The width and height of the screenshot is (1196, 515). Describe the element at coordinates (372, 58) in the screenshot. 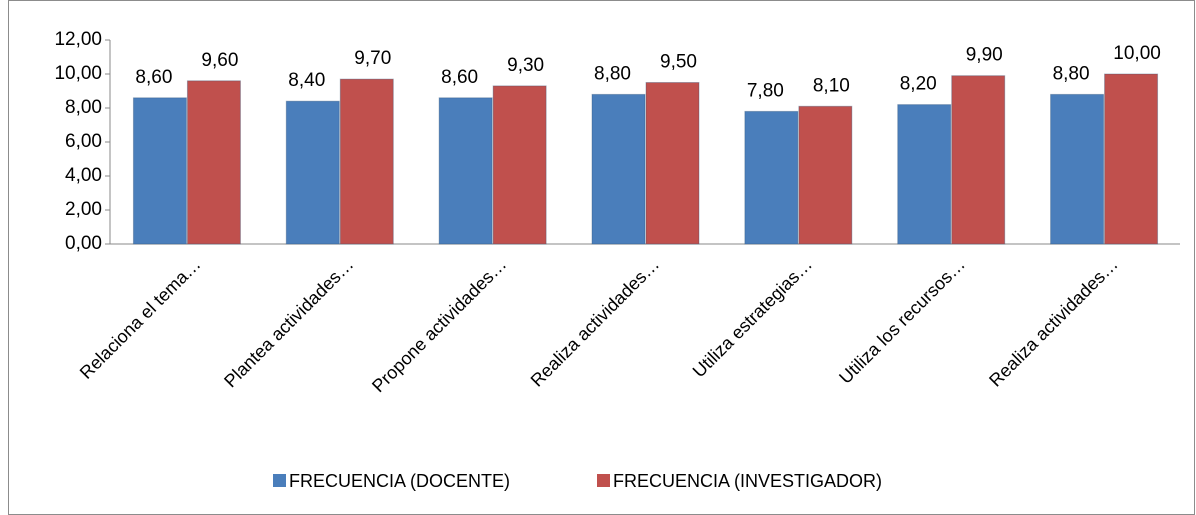

I see `value-label: 9,70` at that location.